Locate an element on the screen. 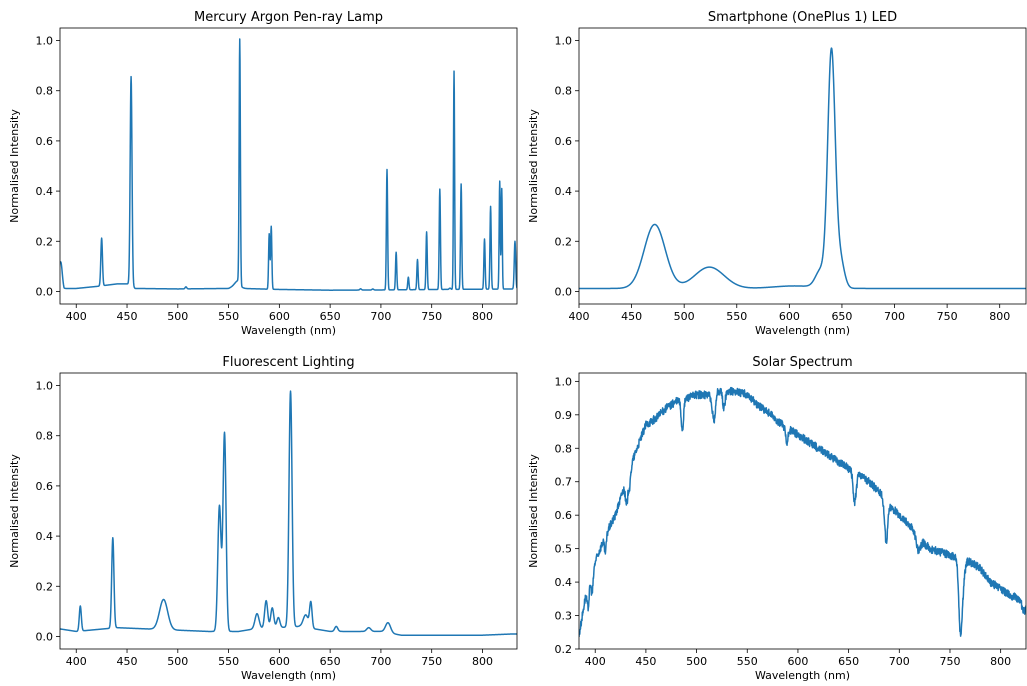  p2-xtick-label: 550 is located at coordinates (228, 661).